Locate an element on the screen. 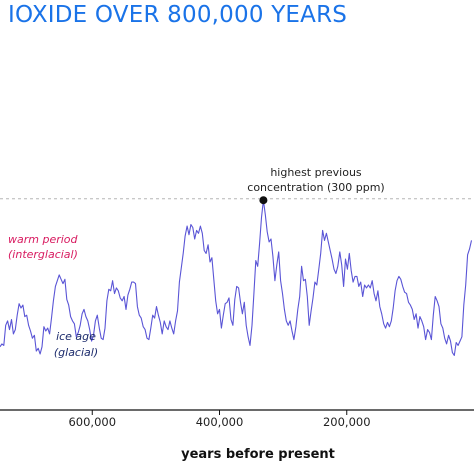  ice-age-label: ice age is located at coordinates (76, 336).